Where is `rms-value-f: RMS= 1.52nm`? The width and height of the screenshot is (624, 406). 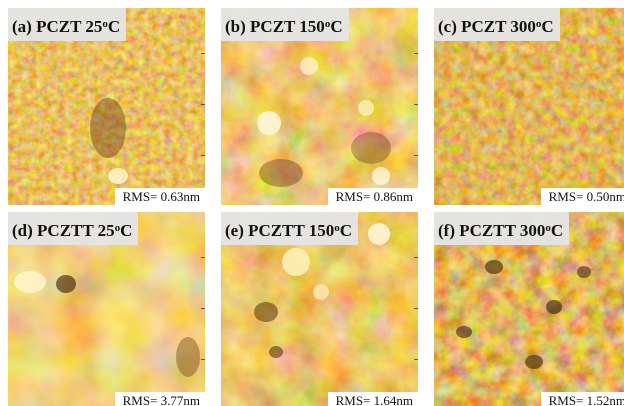
rms-value-f: RMS= 1.52nm is located at coordinates (582, 399).